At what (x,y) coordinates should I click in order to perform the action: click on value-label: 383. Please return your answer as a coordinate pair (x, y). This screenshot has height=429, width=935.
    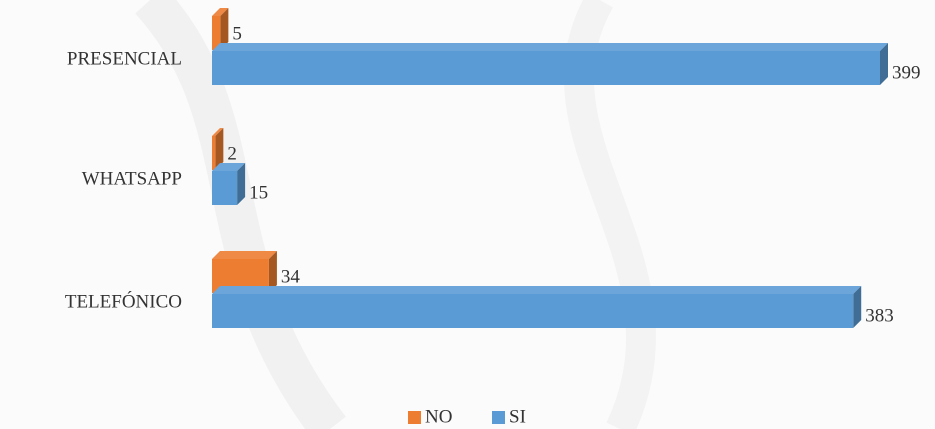
    Looking at the image, I should click on (879, 315).